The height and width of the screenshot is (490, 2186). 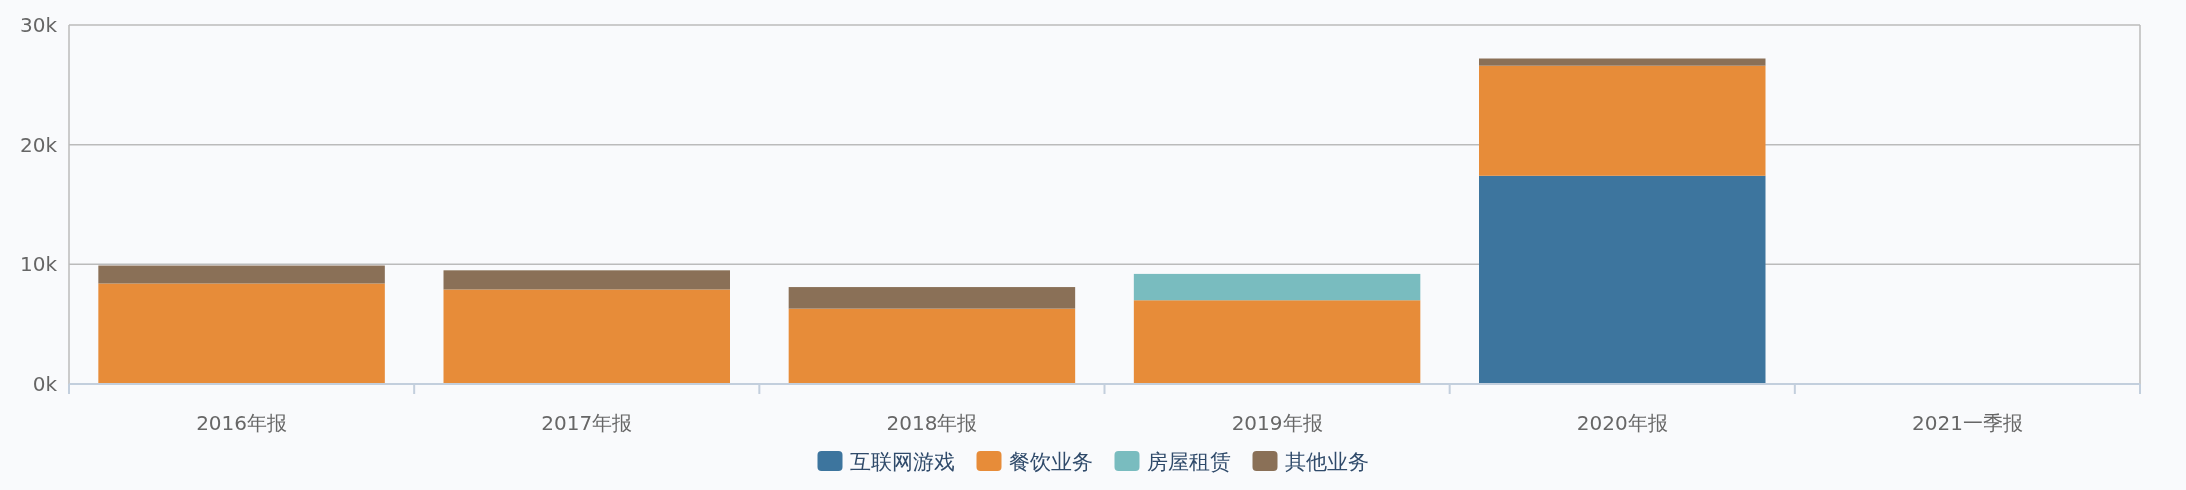 I want to click on legend-label: 互联网游戏, so click(x=902, y=462).